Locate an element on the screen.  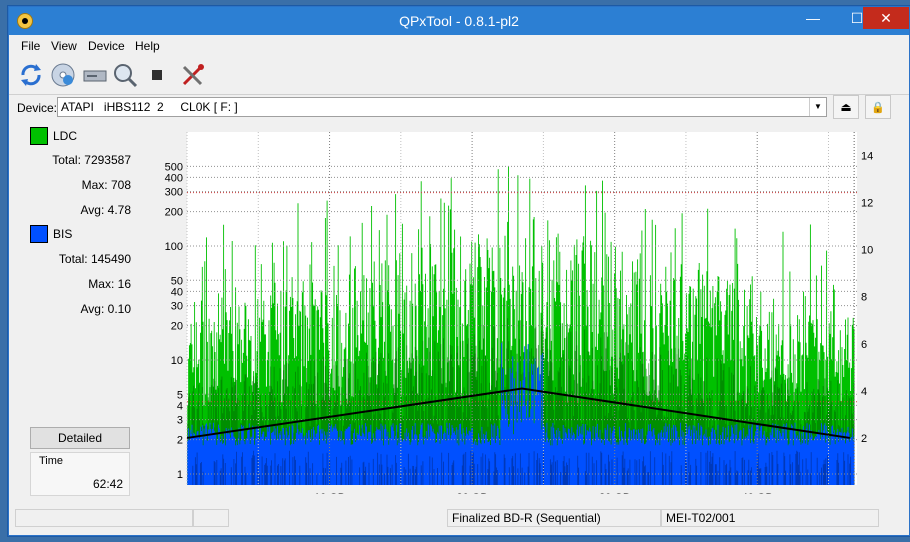
menu-help: Help is located at coordinates (147, 46).